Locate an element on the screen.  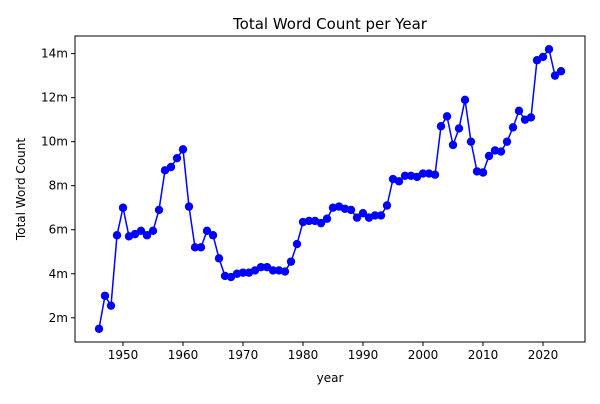
y-axis-label: Total Word Count is located at coordinates (21, 189).